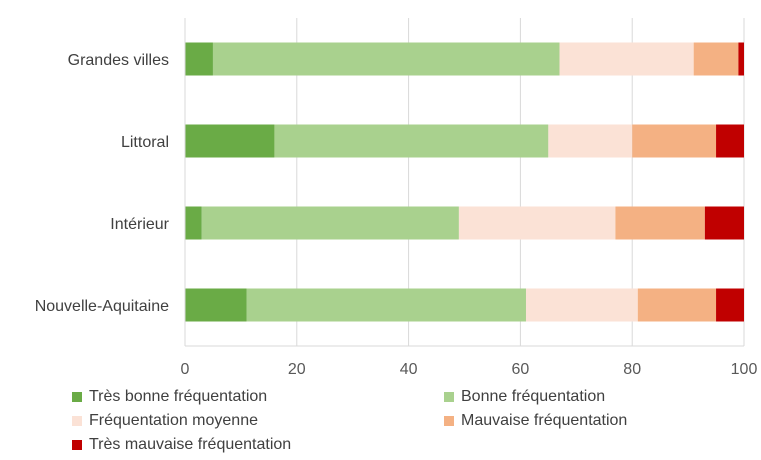 This screenshot has height=460, width=761. I want to click on legend-item-frequentation-moyenne: Fréquentation moyenne, so click(258, 421).